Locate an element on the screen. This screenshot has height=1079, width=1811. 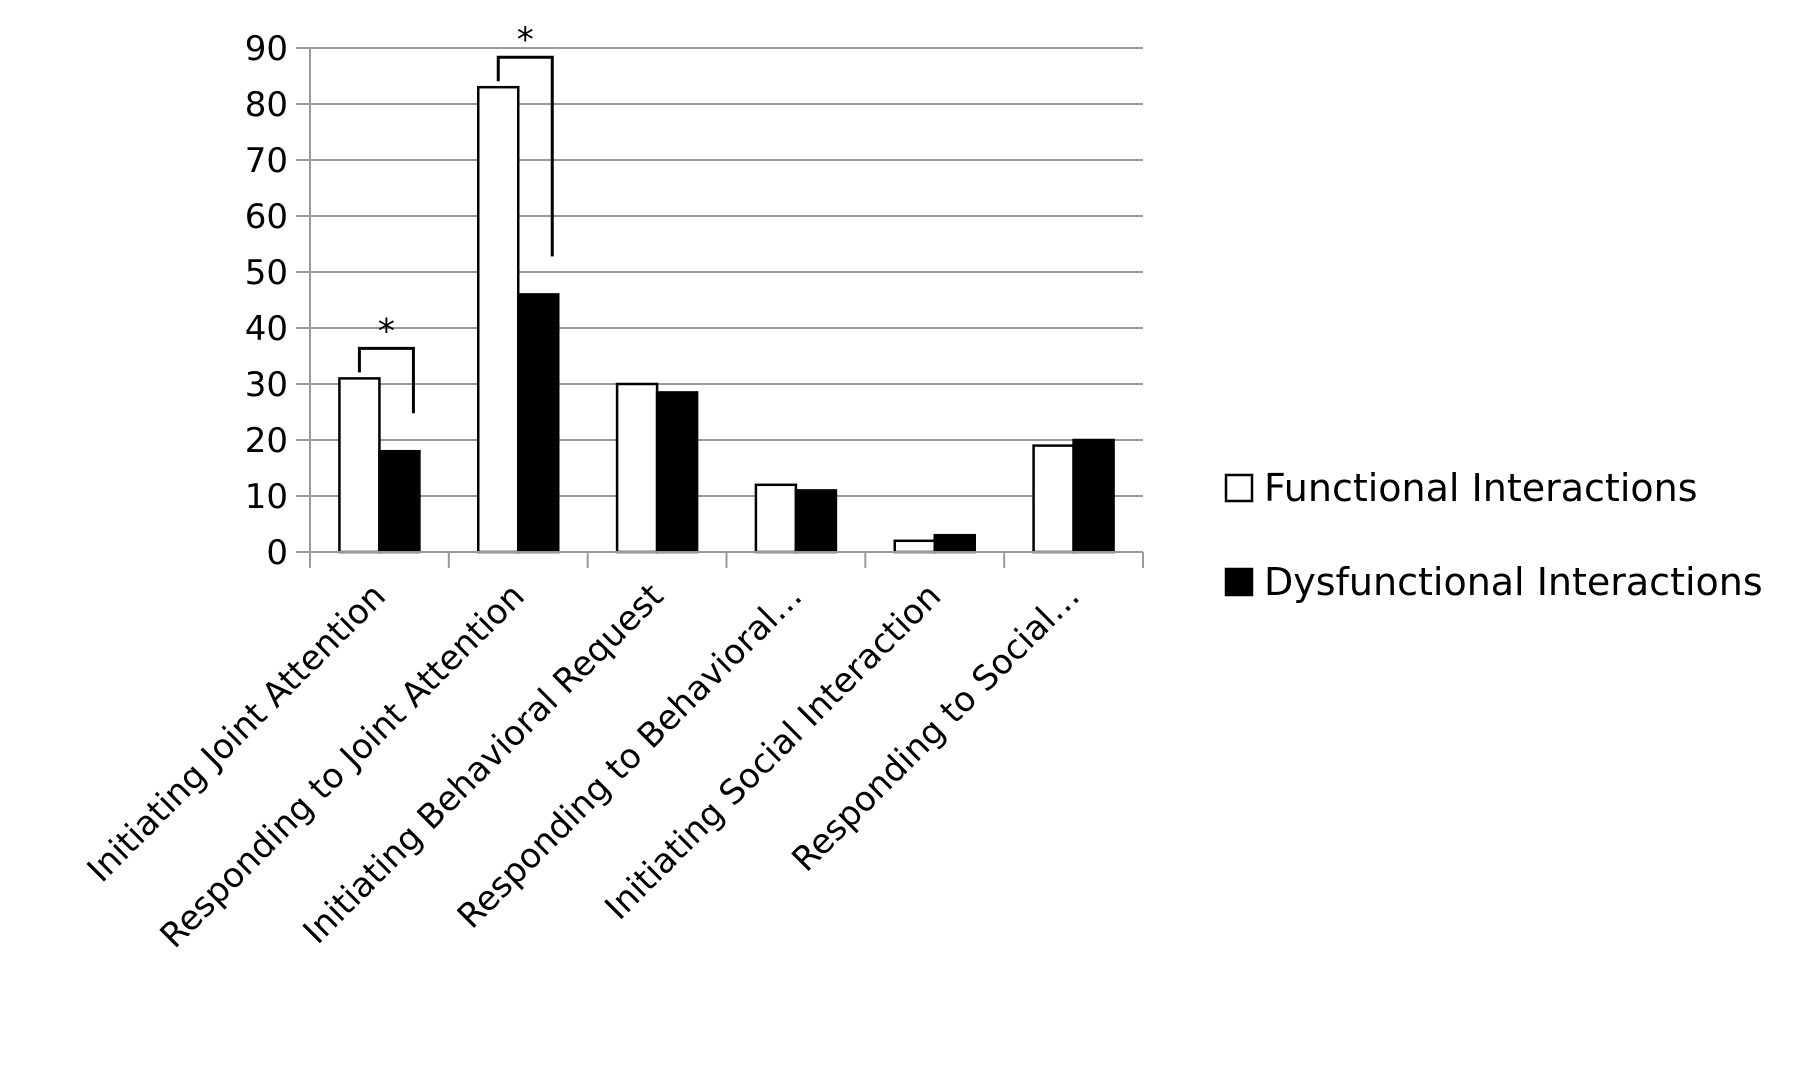
y-tick-label: 30 is located at coordinates (266, 385).